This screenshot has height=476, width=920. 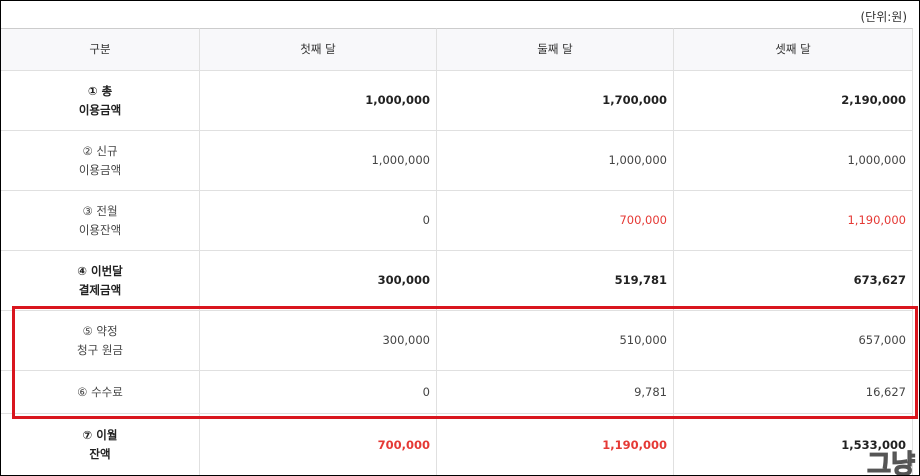 I want to click on header-cell: 둘째 달, so click(x=555, y=49).